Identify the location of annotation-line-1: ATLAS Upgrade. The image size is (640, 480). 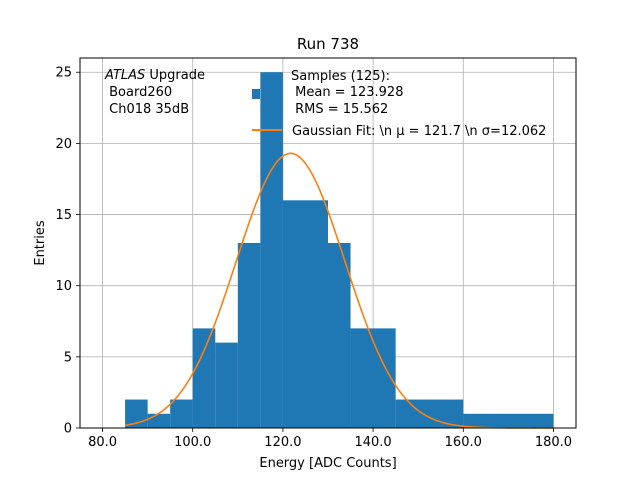
(154, 75).